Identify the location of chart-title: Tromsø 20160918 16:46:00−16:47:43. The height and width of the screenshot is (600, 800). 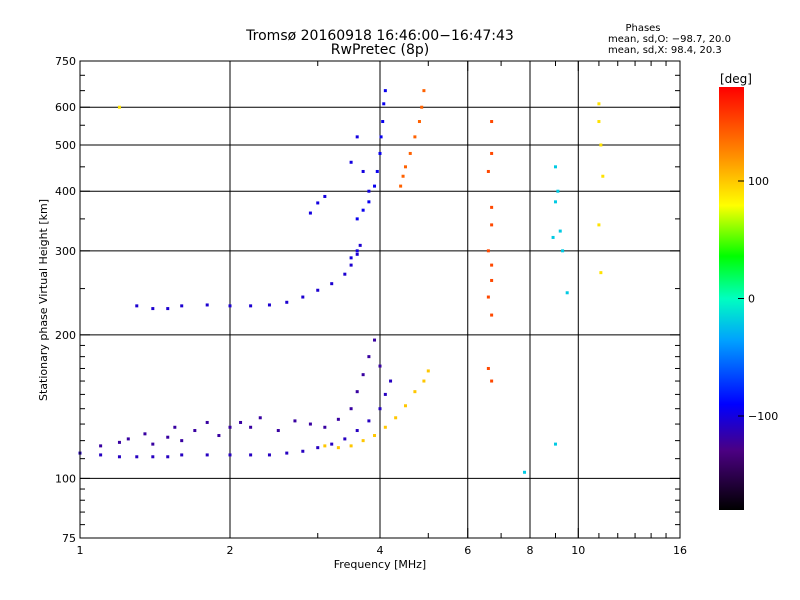
(379, 36).